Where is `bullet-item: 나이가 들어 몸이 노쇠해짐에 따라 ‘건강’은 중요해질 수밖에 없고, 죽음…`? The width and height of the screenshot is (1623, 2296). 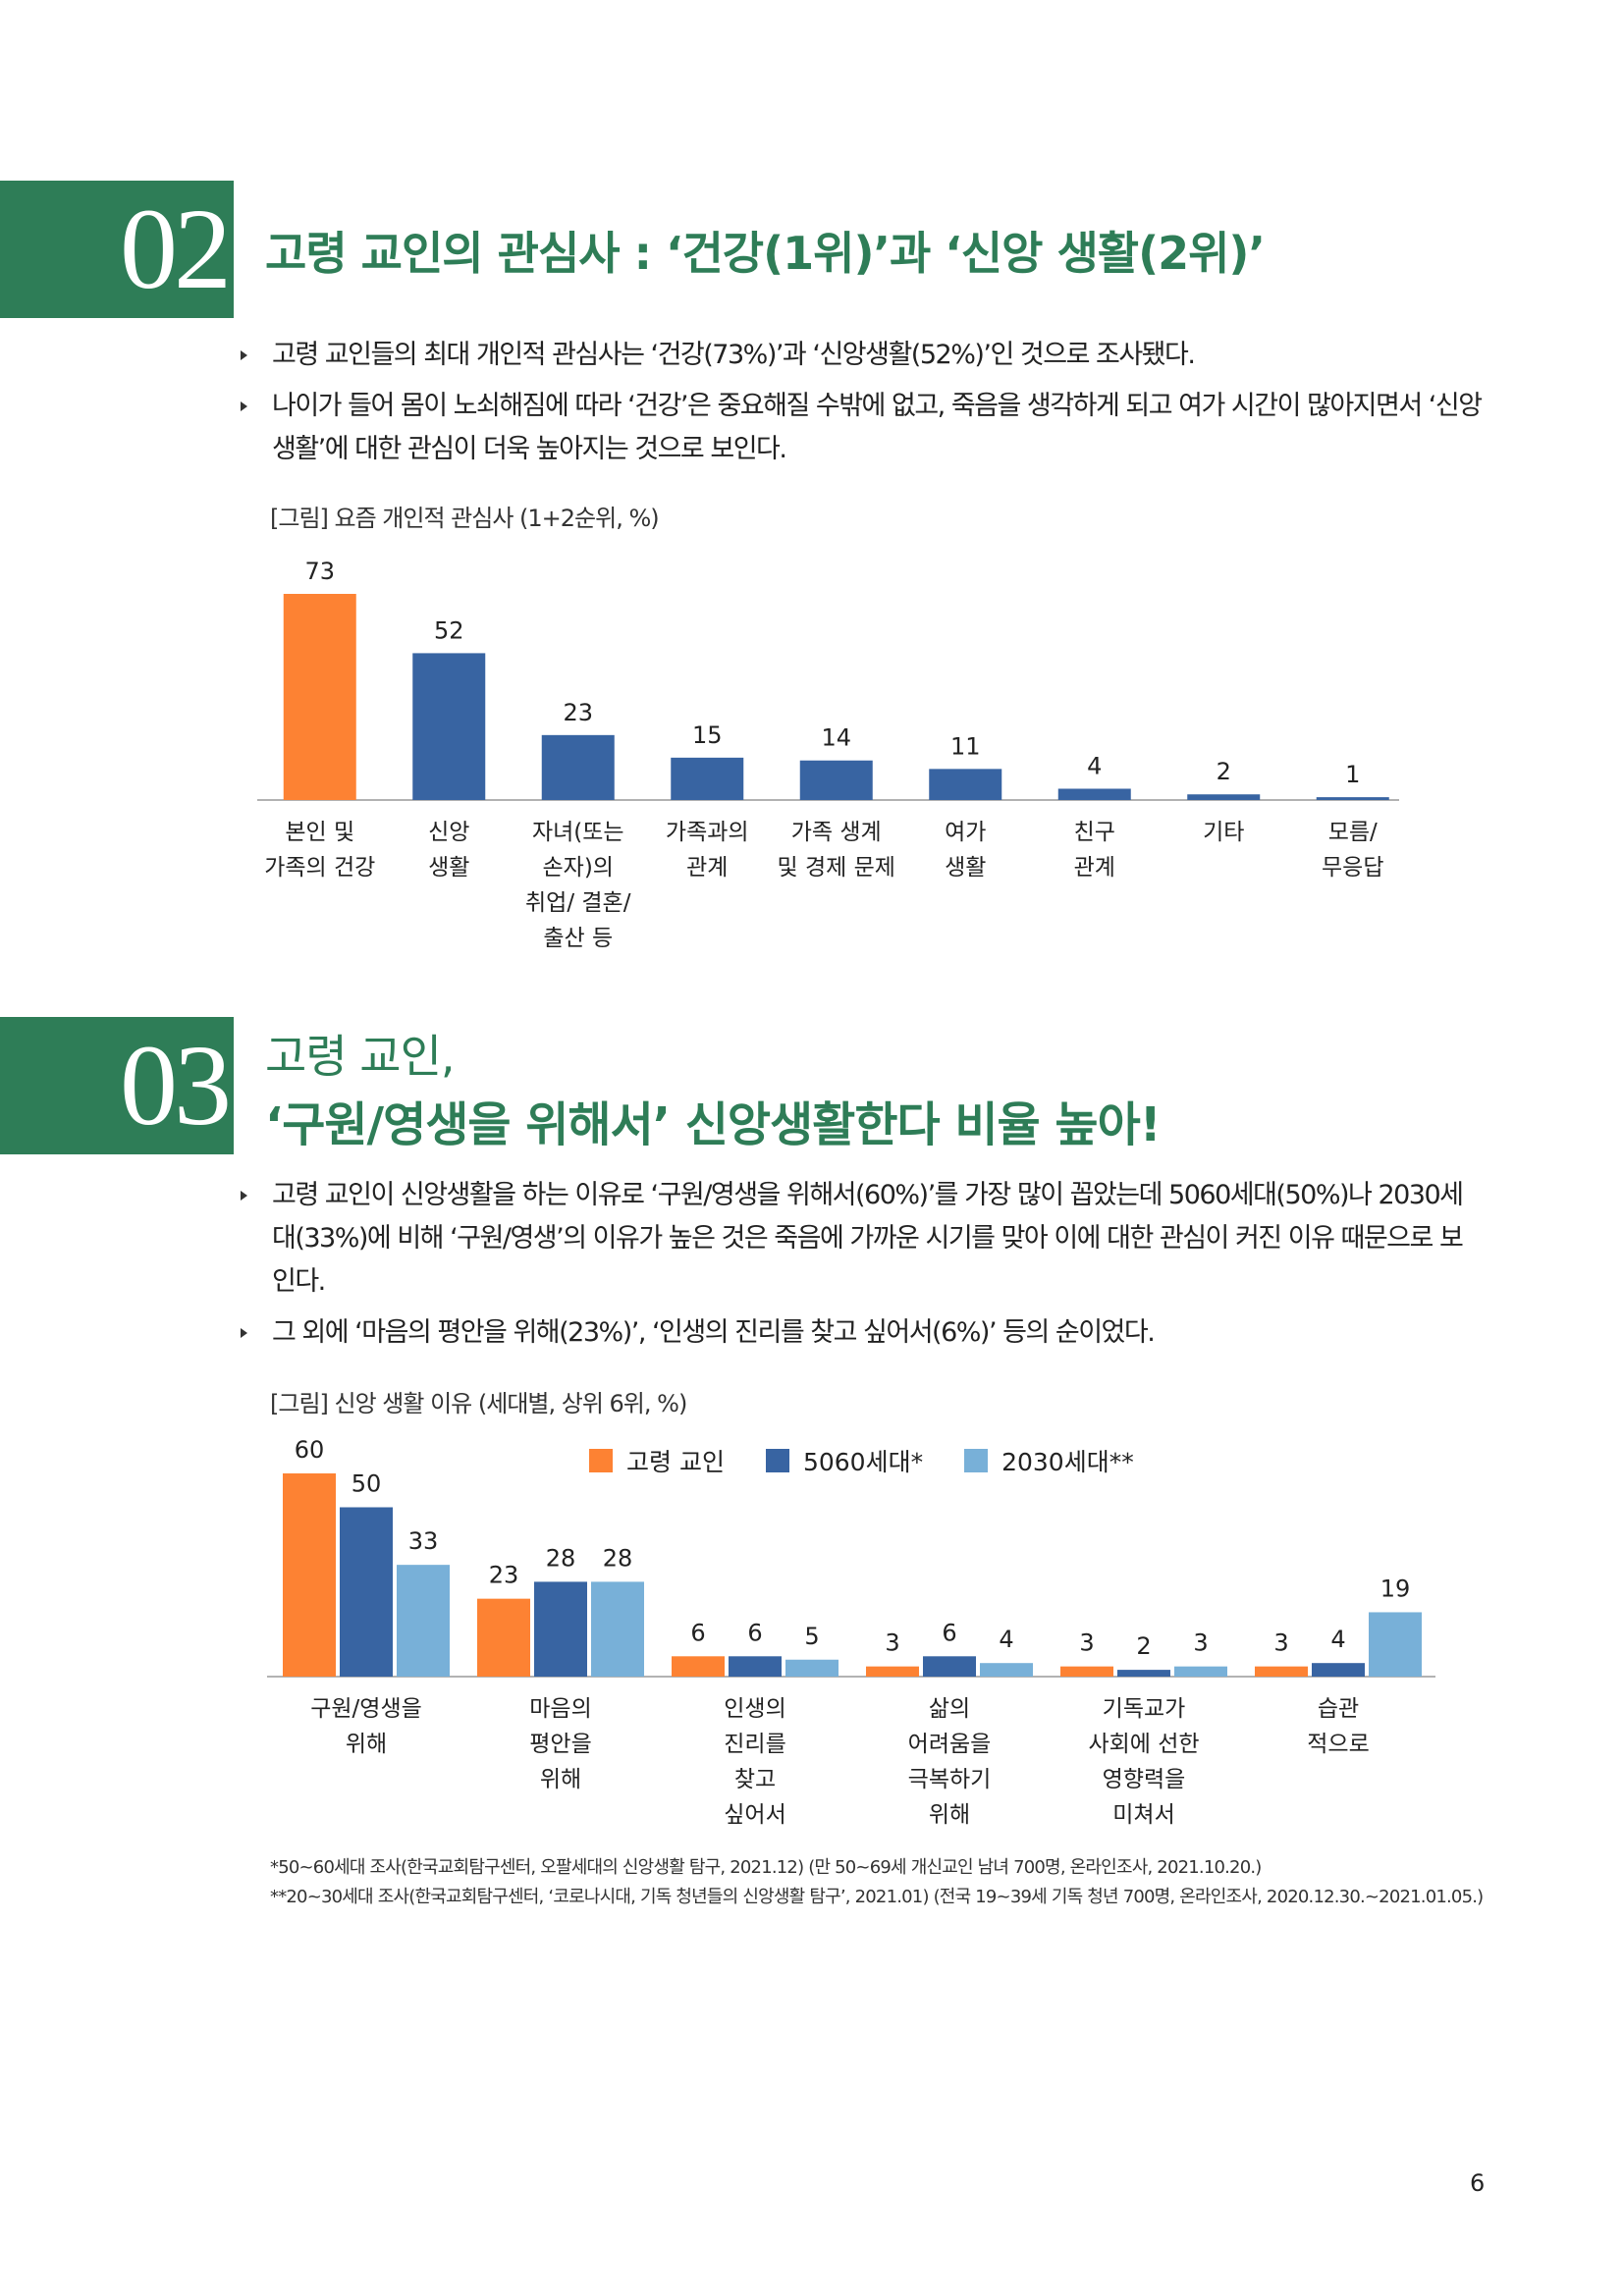 bullet-item: 나이가 들어 몸이 노쇠해짐에 따라 ‘건강’은 중요해질 수밖에 없고, 죽음… is located at coordinates (862, 428).